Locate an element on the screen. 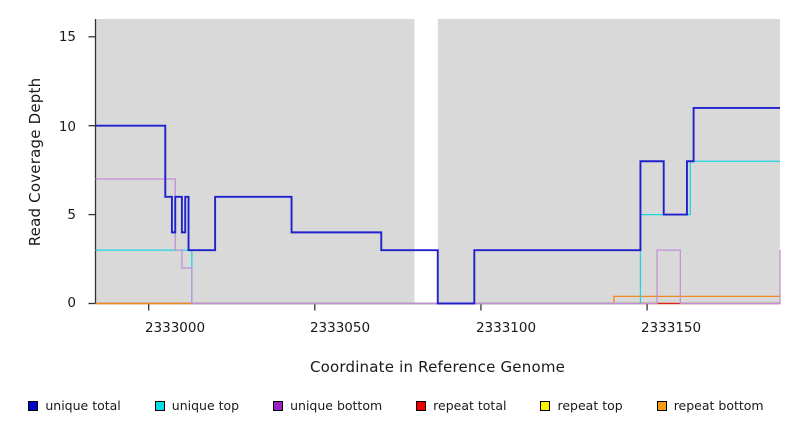 The image size is (792, 432). legend-label: unique top is located at coordinates (205, 405).